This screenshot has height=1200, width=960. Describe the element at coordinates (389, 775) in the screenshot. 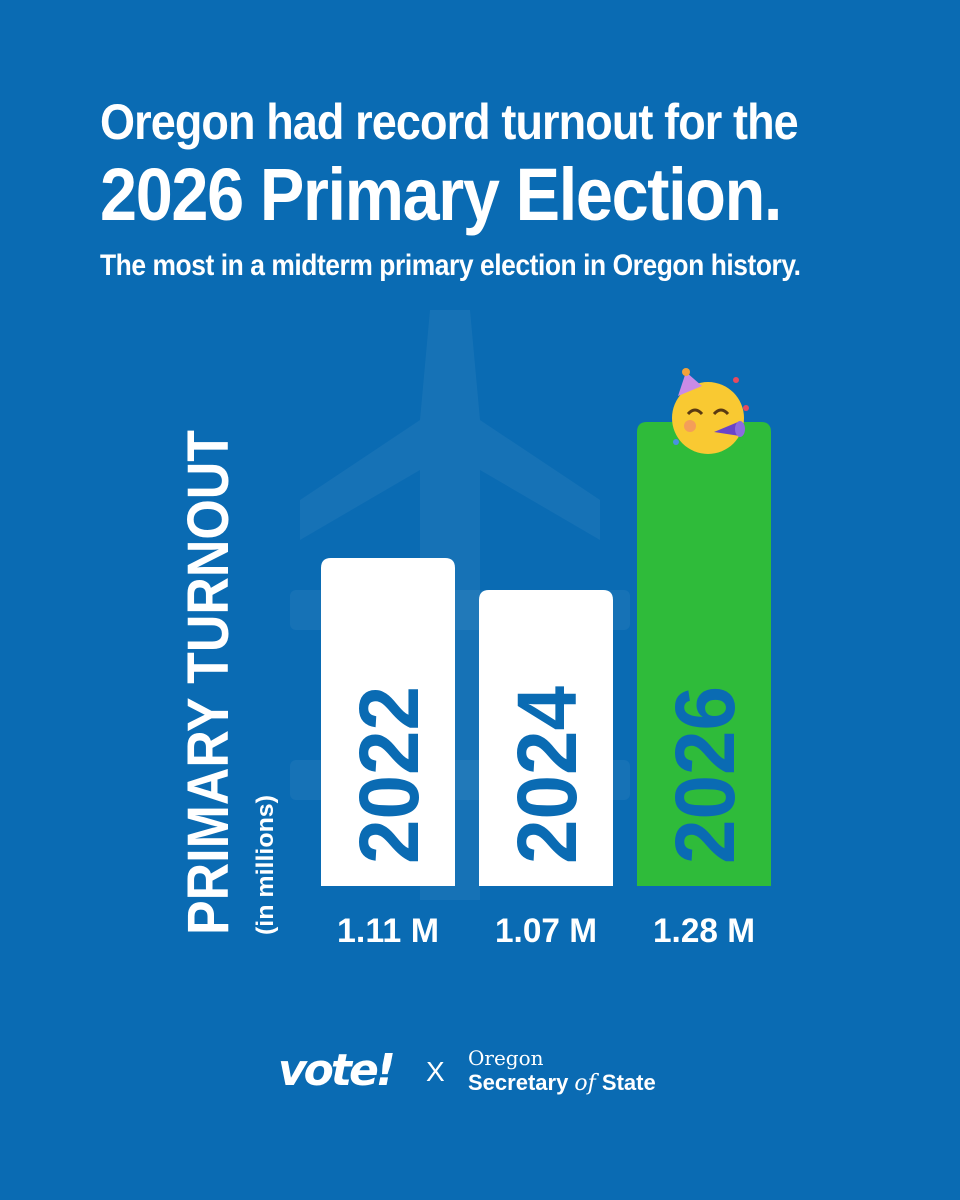

I see `category-label-2022: 2022` at that location.